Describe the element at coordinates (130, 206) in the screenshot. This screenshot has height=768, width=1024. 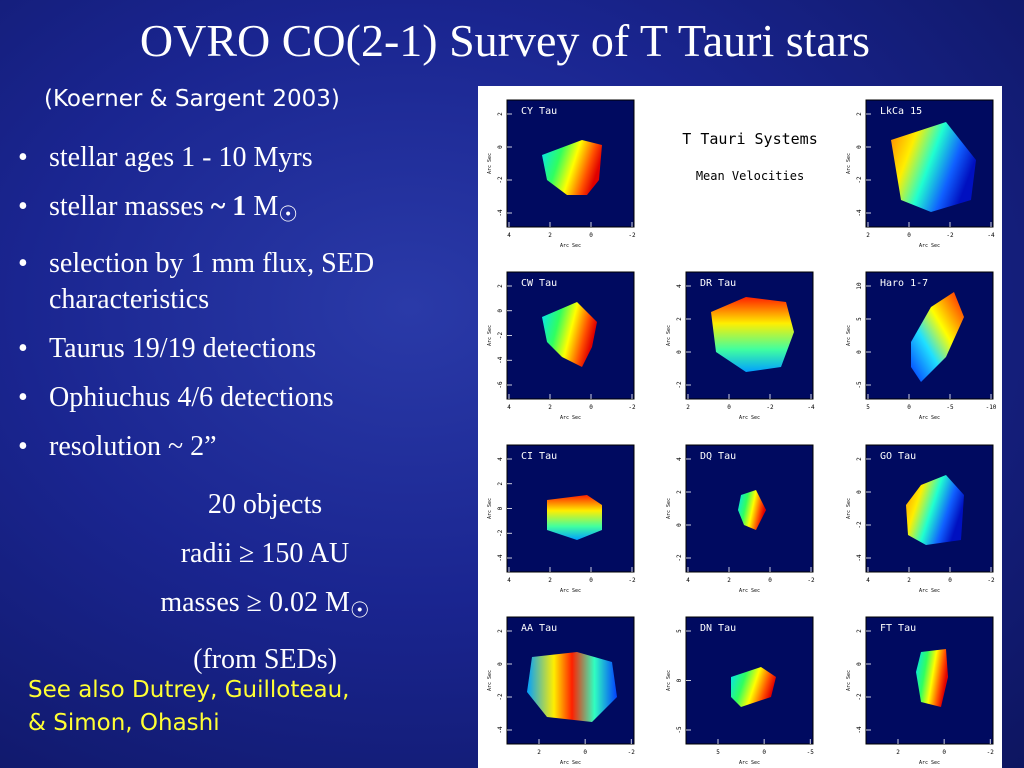
I see `bullet-text: stellar masses` at that location.